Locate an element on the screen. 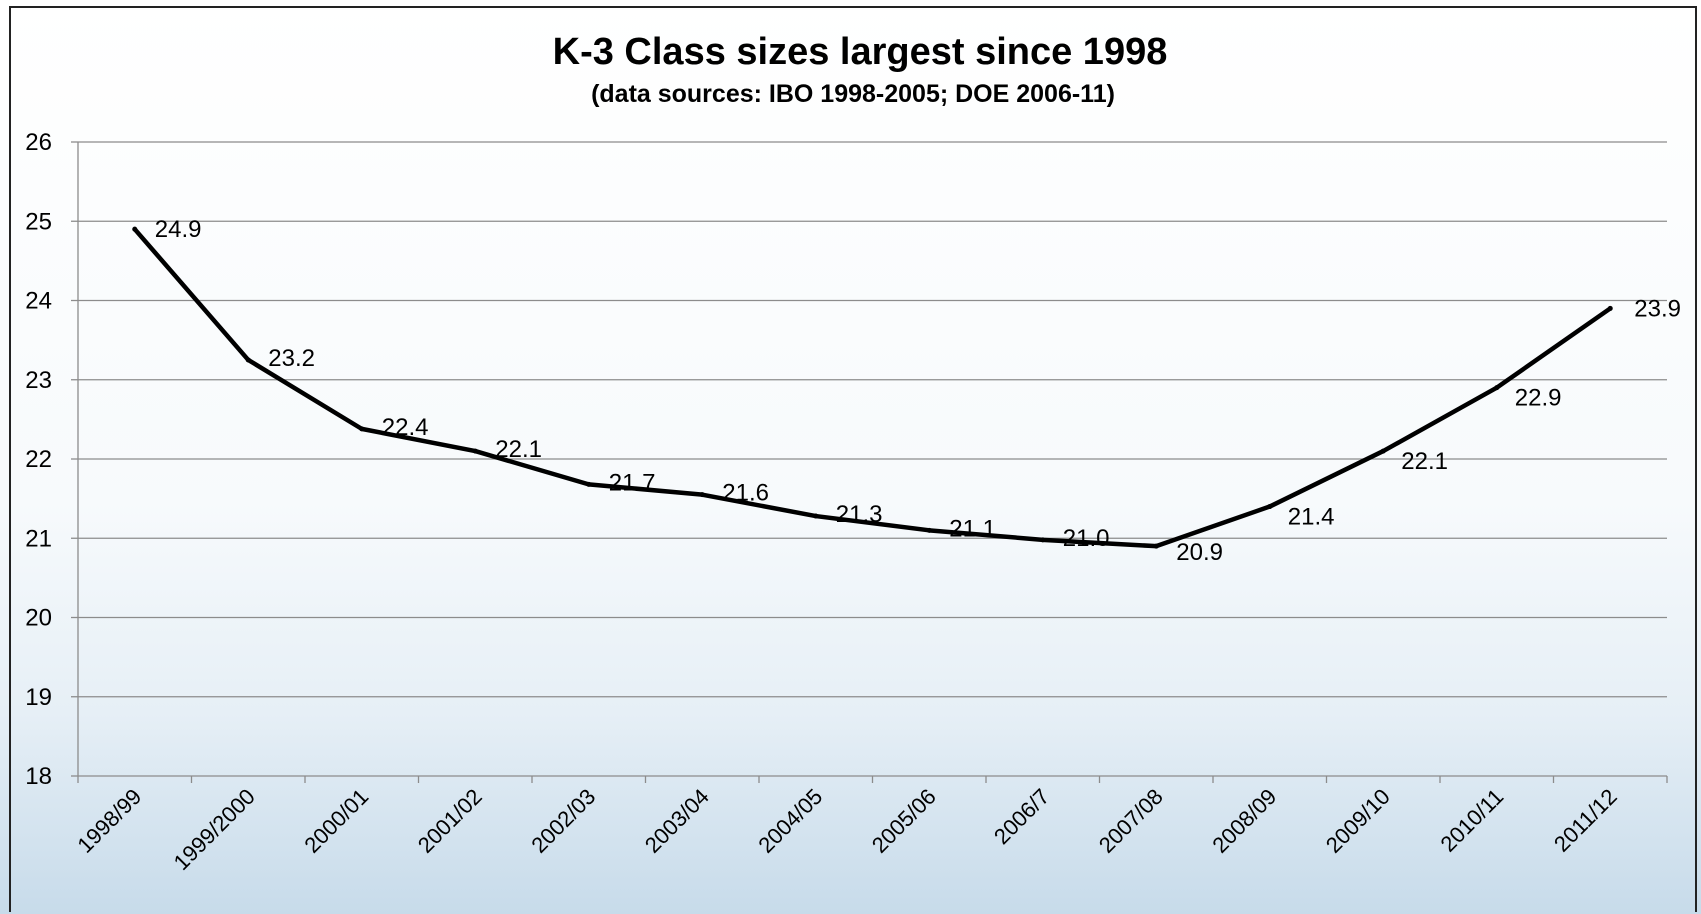 The image size is (1701, 914). x-tick-label: 2007/08 is located at coordinates (1131, 821).